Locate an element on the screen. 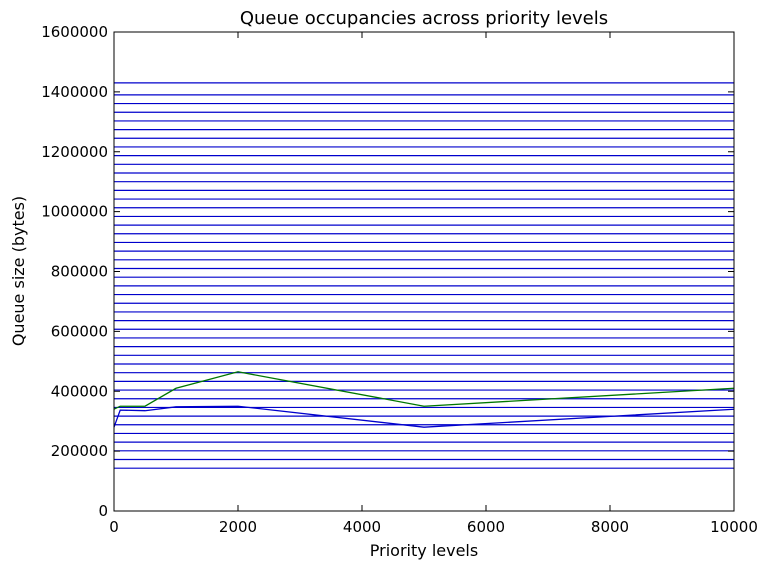  y-tick-label-0: 0 is located at coordinates (103, 511).